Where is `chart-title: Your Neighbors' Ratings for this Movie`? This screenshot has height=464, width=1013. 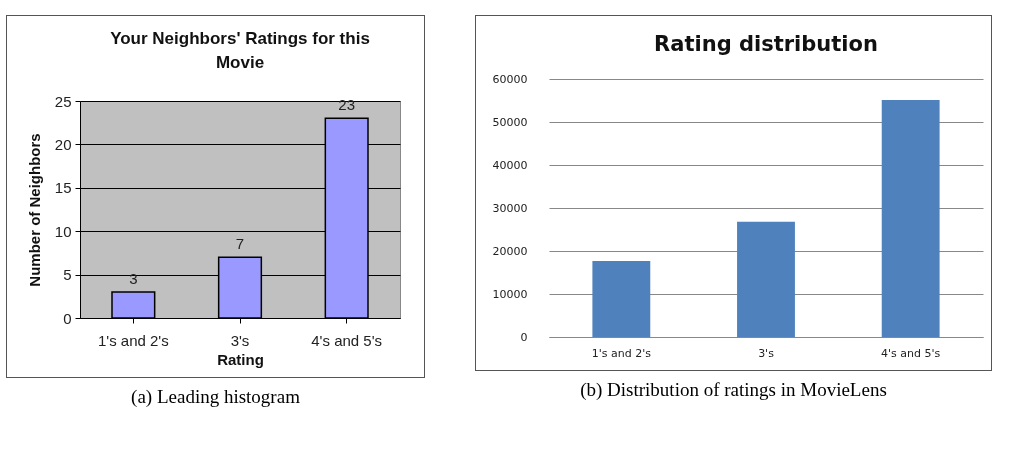
chart-title: Your Neighbors' Ratings for this Movie is located at coordinates (240, 50).